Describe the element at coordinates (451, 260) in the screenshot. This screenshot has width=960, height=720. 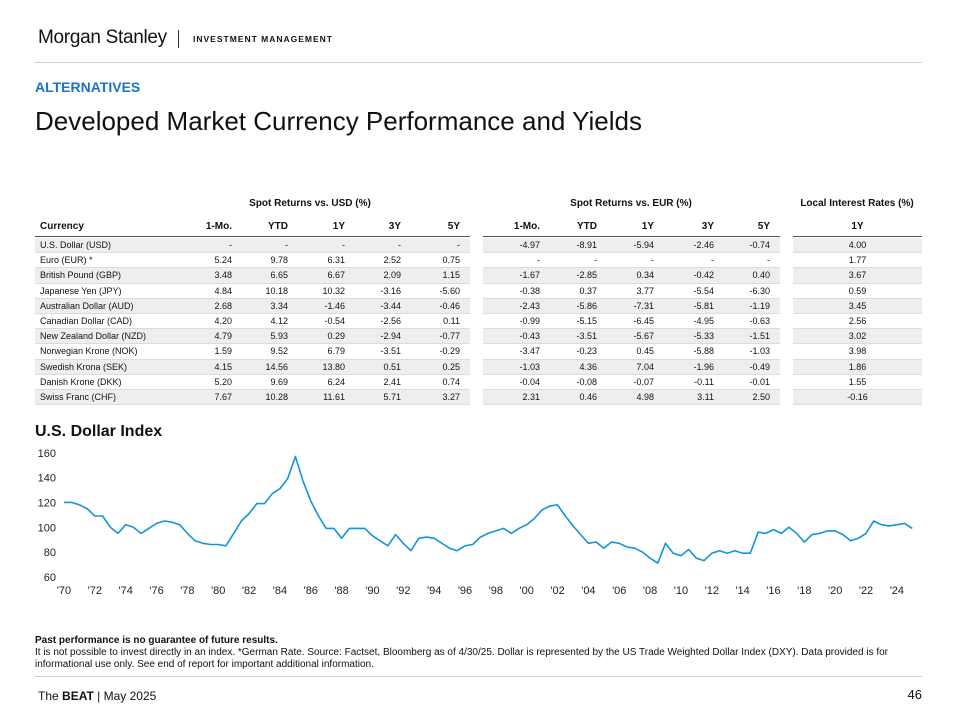
I see `table-cell: 0.75` at that location.